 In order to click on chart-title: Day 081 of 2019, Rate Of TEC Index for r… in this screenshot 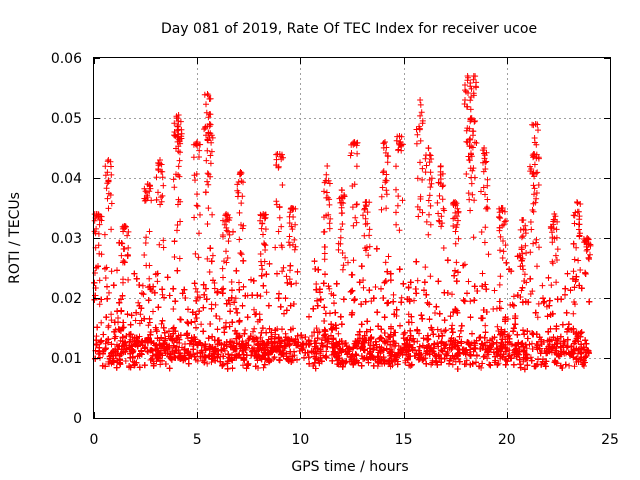, I will do `click(349, 29)`.